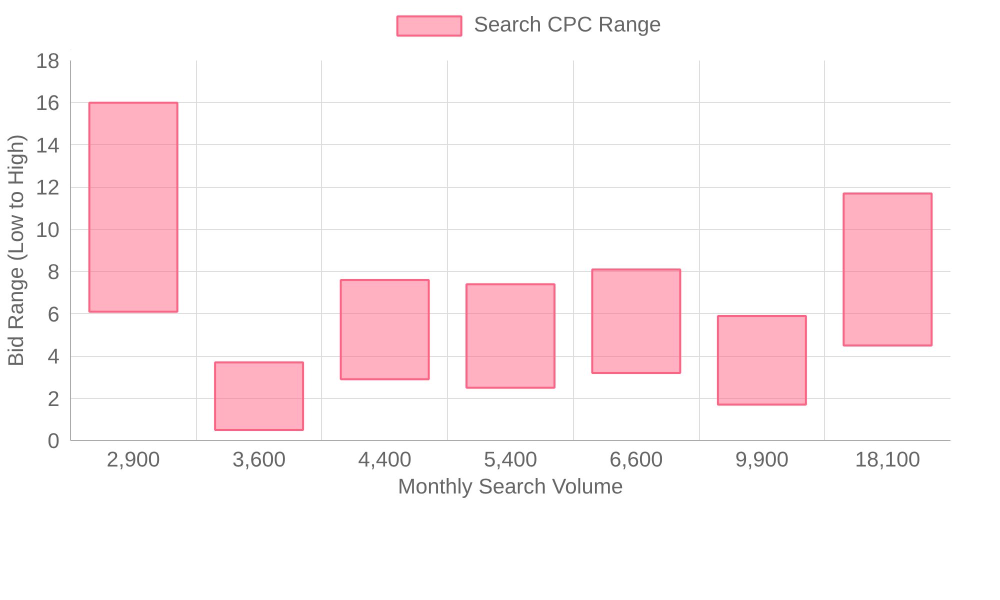  What do you see at coordinates (133, 460) in the screenshot?
I see `x-tick-label: 2,900` at bounding box center [133, 460].